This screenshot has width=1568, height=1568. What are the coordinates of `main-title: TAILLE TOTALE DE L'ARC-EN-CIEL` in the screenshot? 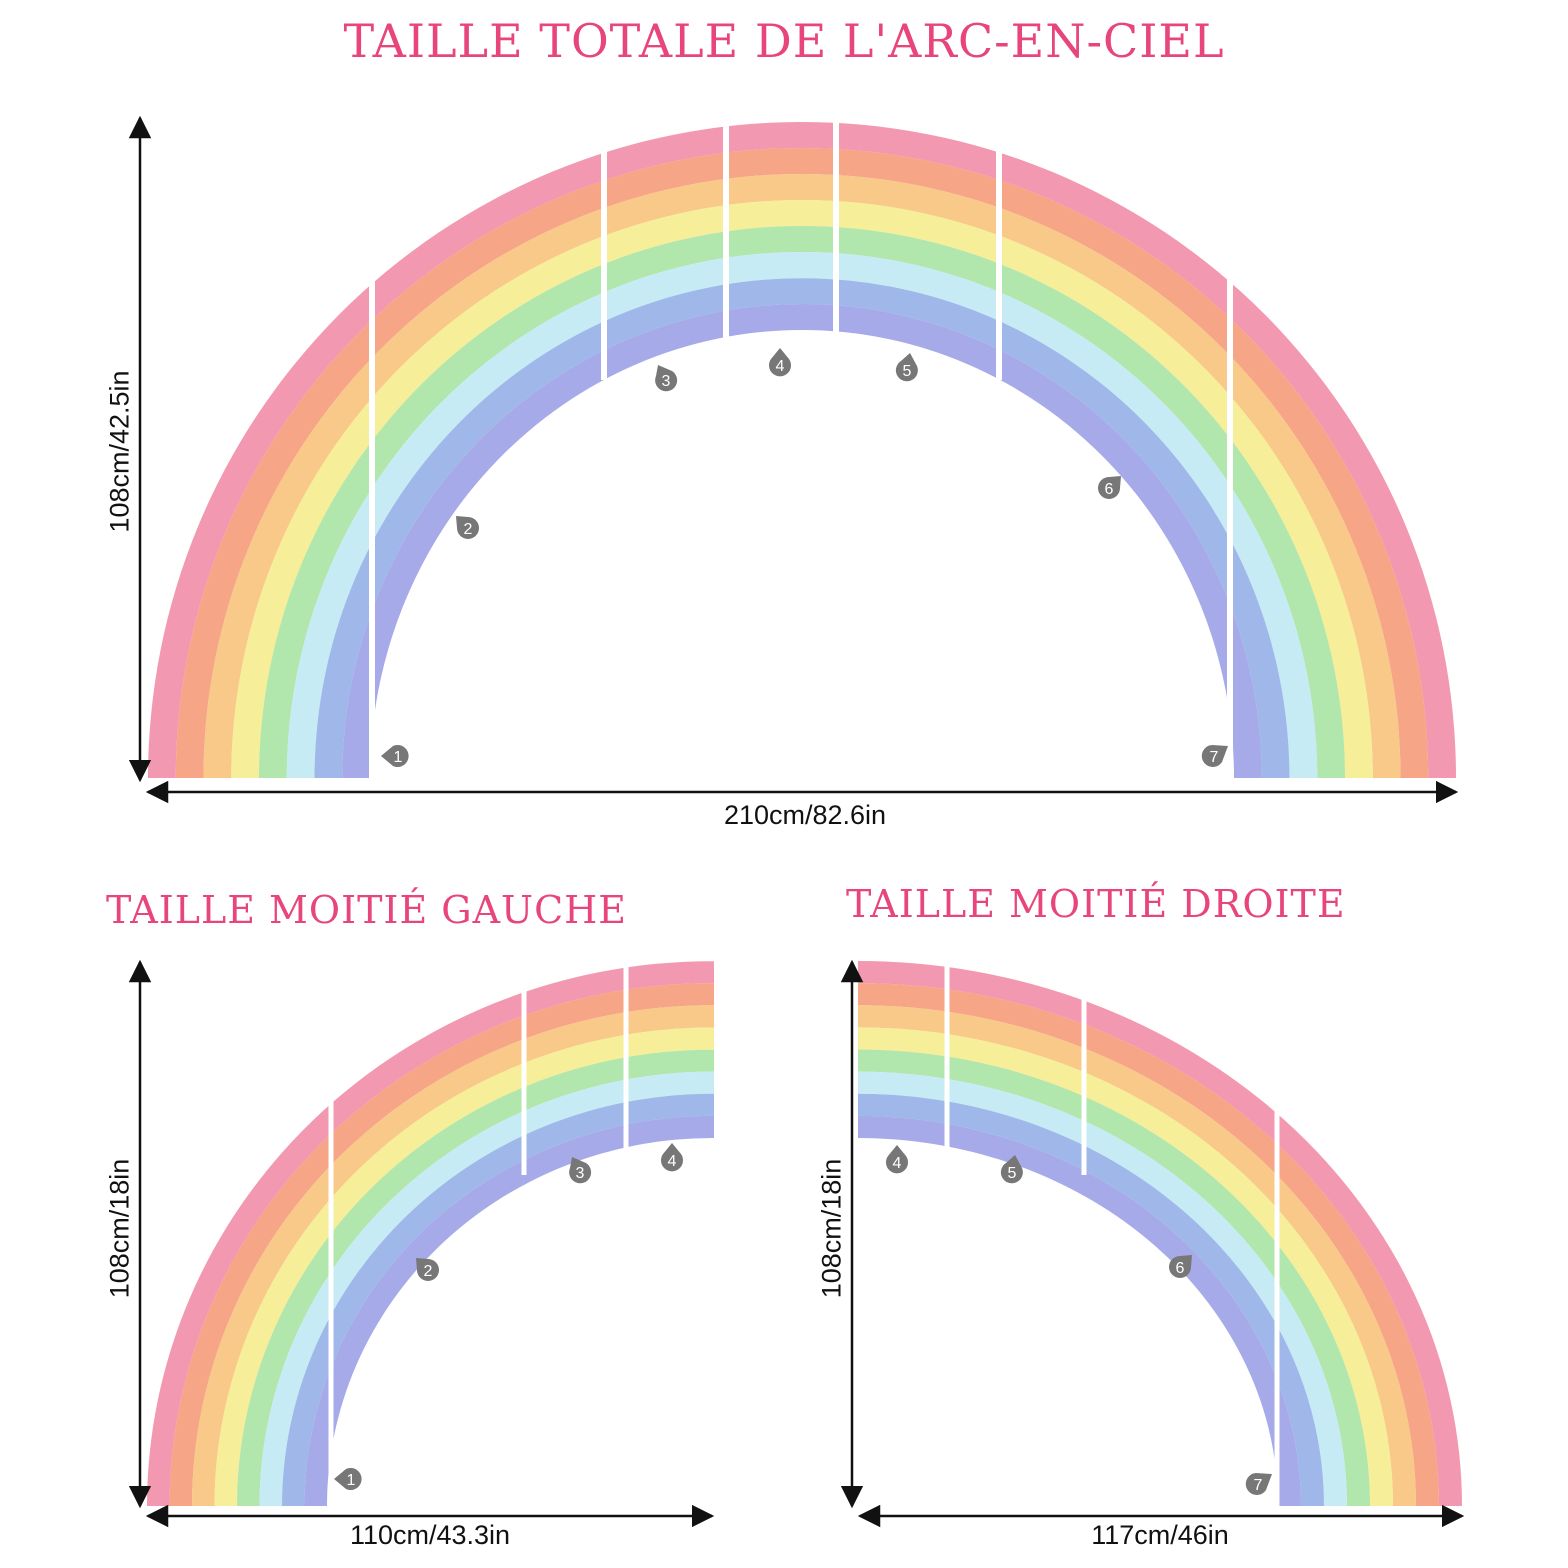 It's located at (784, 41).